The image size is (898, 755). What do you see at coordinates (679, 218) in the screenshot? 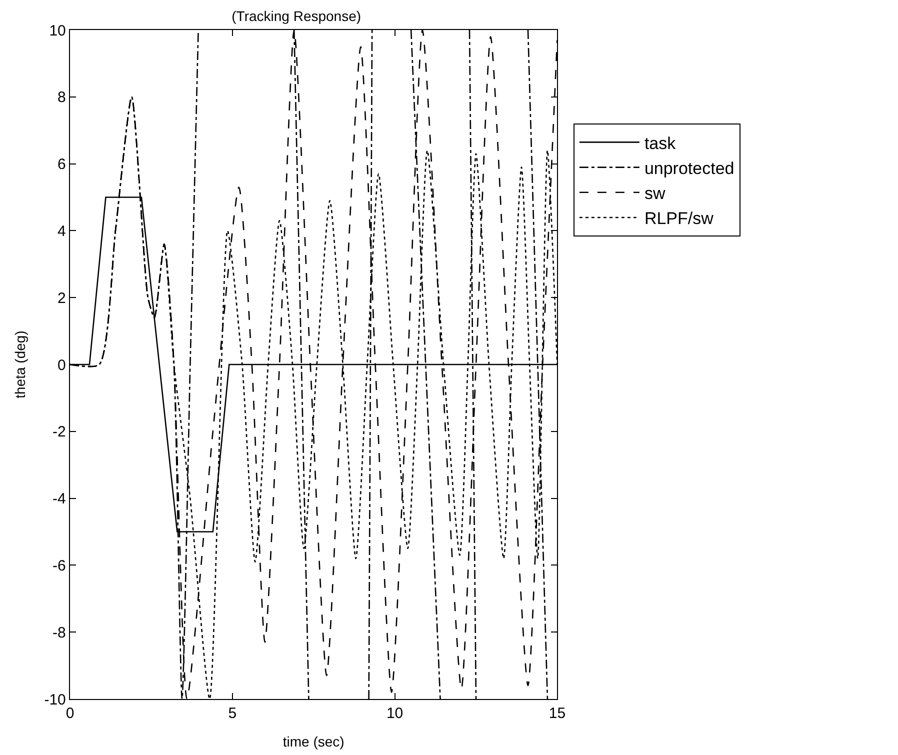
I see `legend-label: RLPF/sw` at bounding box center [679, 218].